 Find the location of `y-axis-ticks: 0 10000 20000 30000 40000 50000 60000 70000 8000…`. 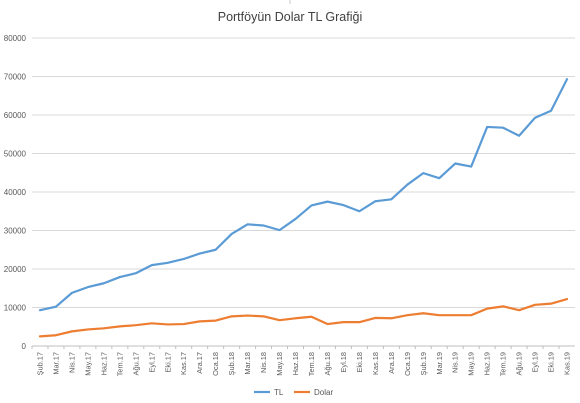

y-axis-ticks: 0 10000 20000 30000 40000 50000 60000 70000 8000… is located at coordinates (15, 192).